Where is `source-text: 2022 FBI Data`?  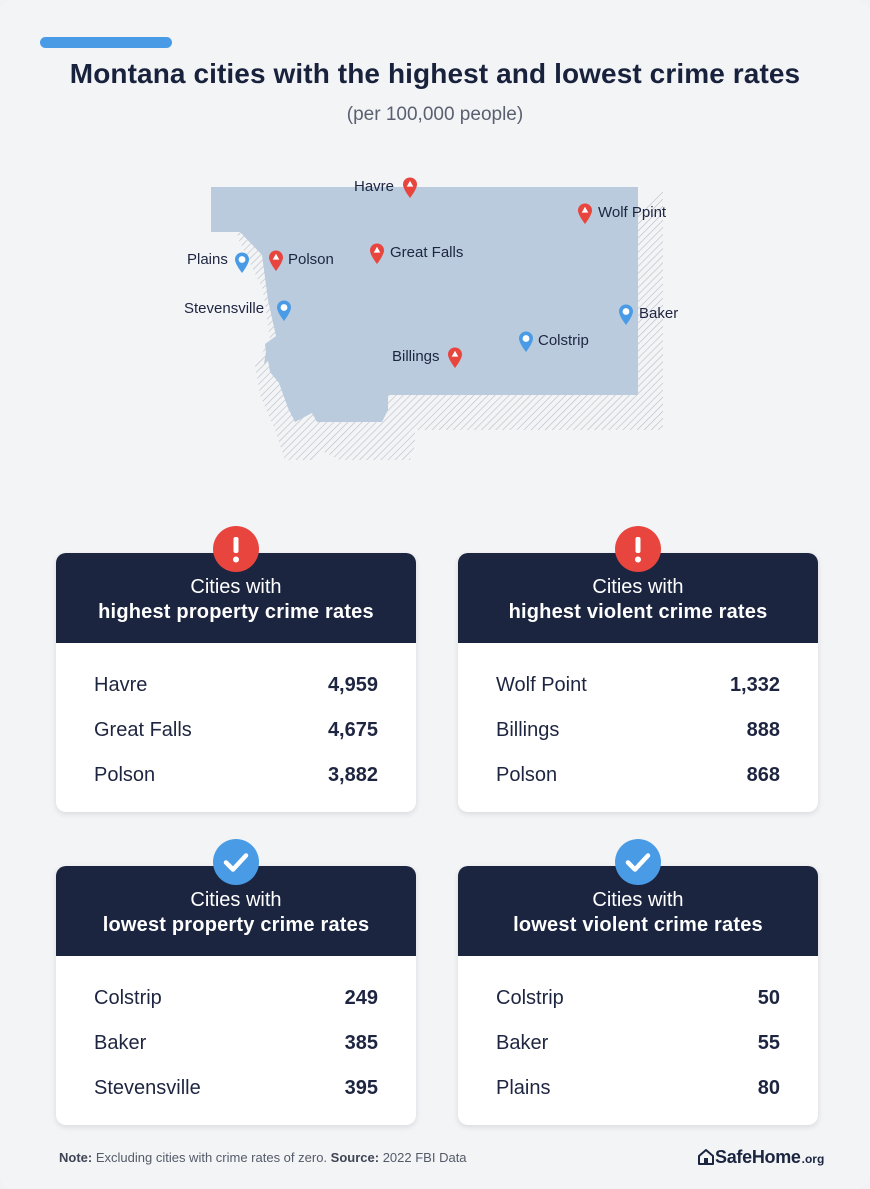
source-text: 2022 FBI Data is located at coordinates (424, 1157).